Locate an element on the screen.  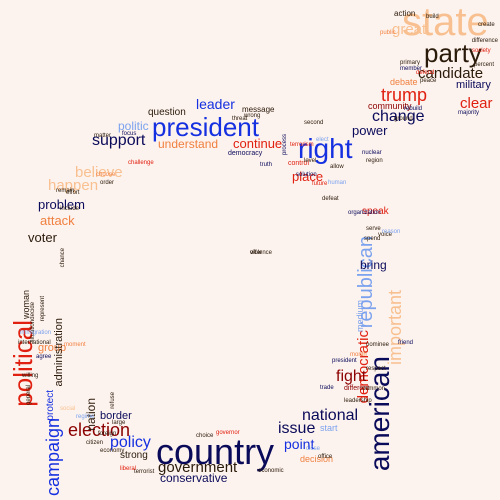
word-voter: voter is located at coordinates (42, 237).